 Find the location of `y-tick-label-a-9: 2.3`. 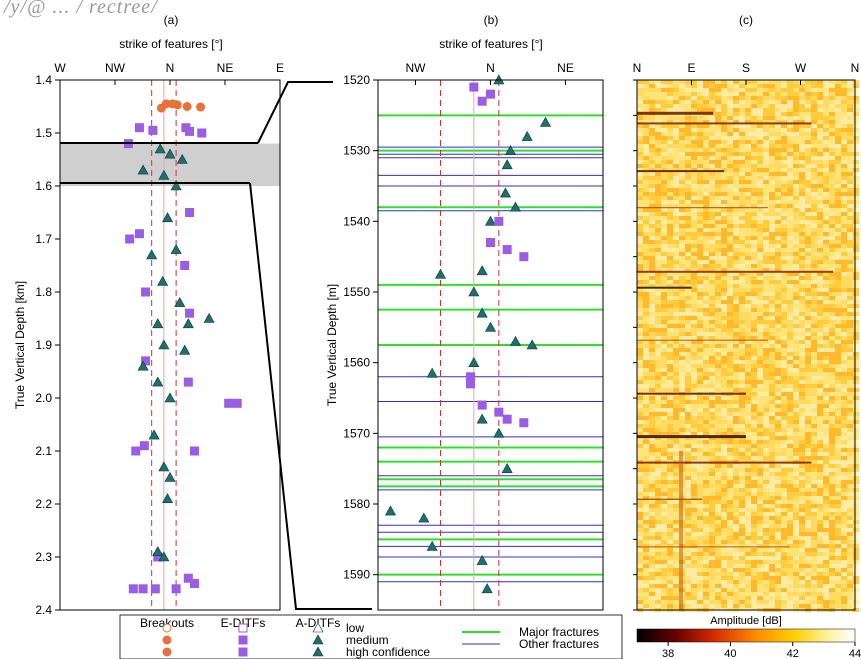

y-tick-label-a-9: 2.3 is located at coordinates (43, 557).